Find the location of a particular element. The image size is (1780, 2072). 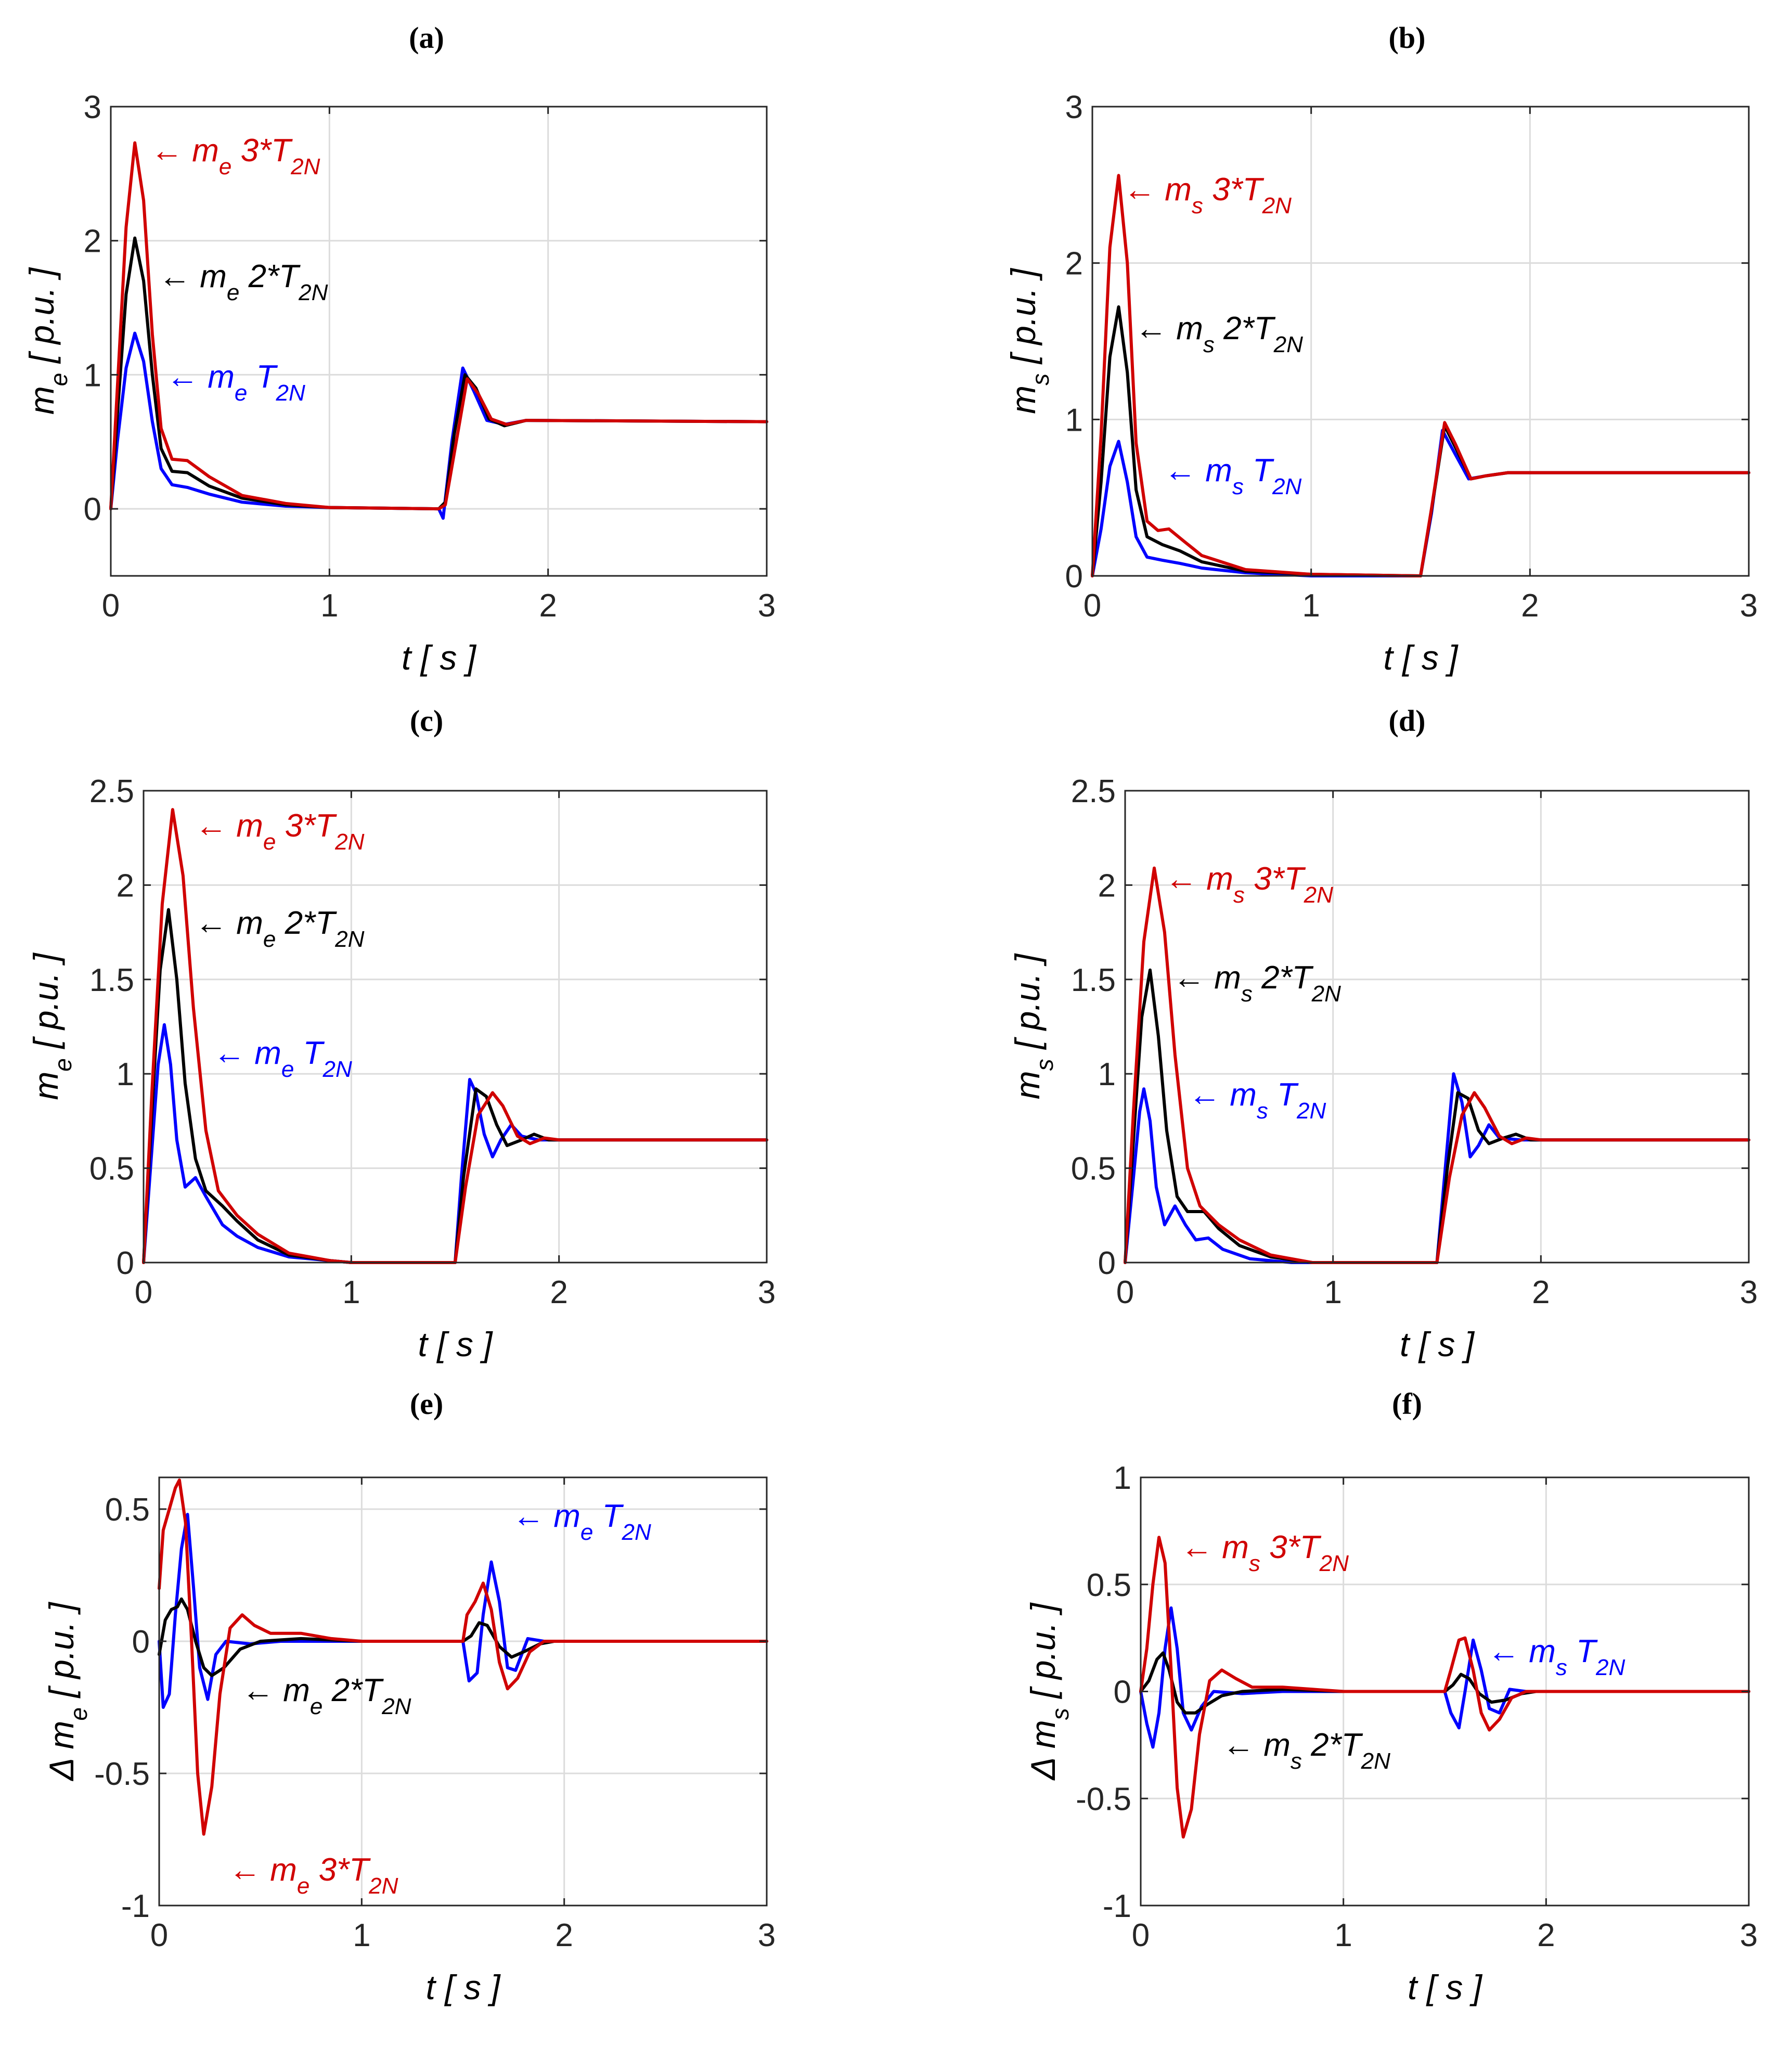

panel-label: (a) is located at coordinates (427, 38).